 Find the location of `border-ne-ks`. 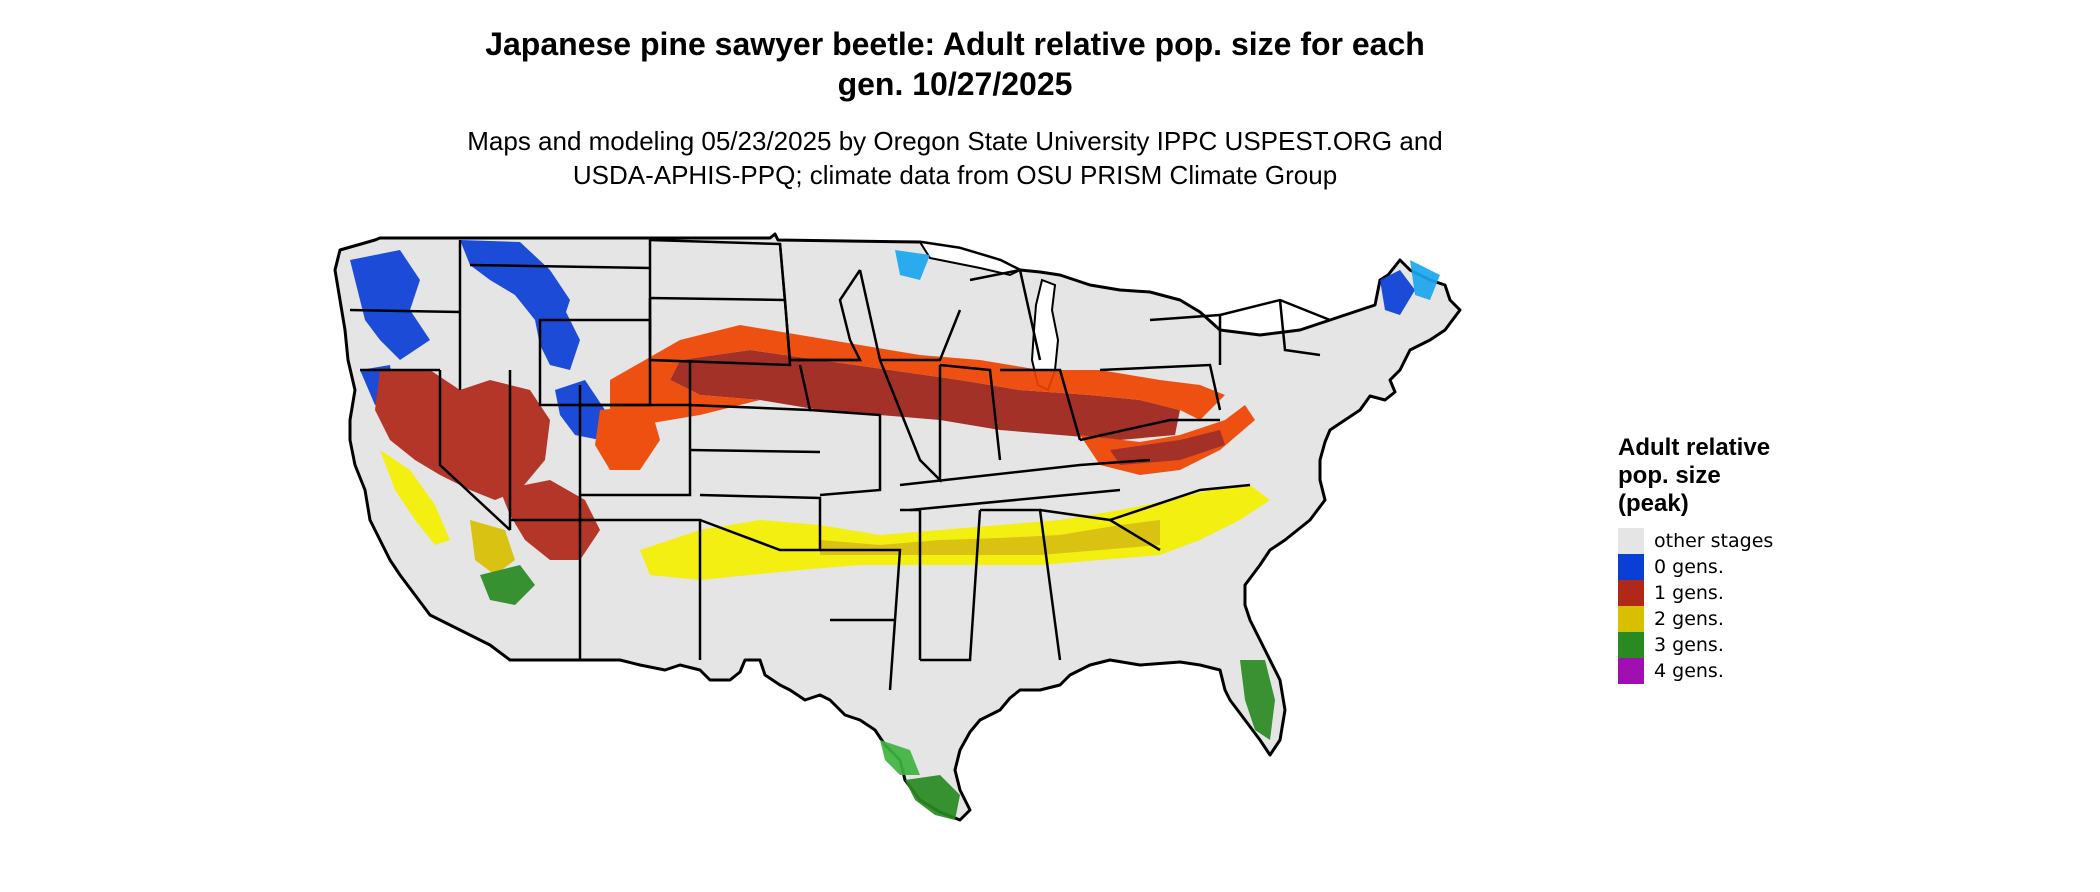

border-ne-ks is located at coordinates (754, 407).